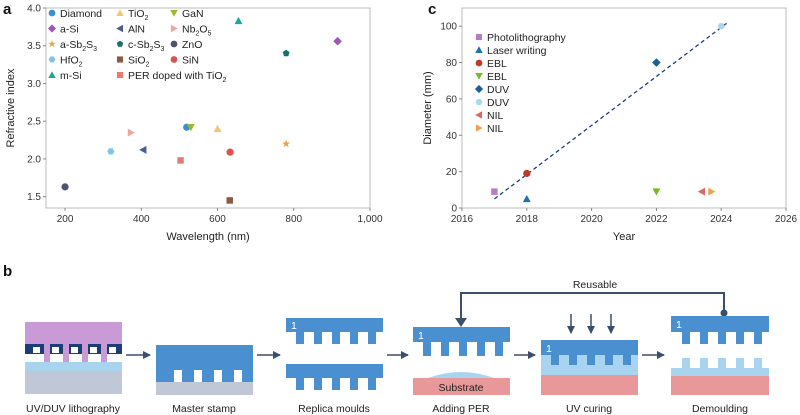 The height and width of the screenshot is (415, 800). What do you see at coordinates (34, 46) in the screenshot?
I see `y-tick-label: 3.5` at bounding box center [34, 46].